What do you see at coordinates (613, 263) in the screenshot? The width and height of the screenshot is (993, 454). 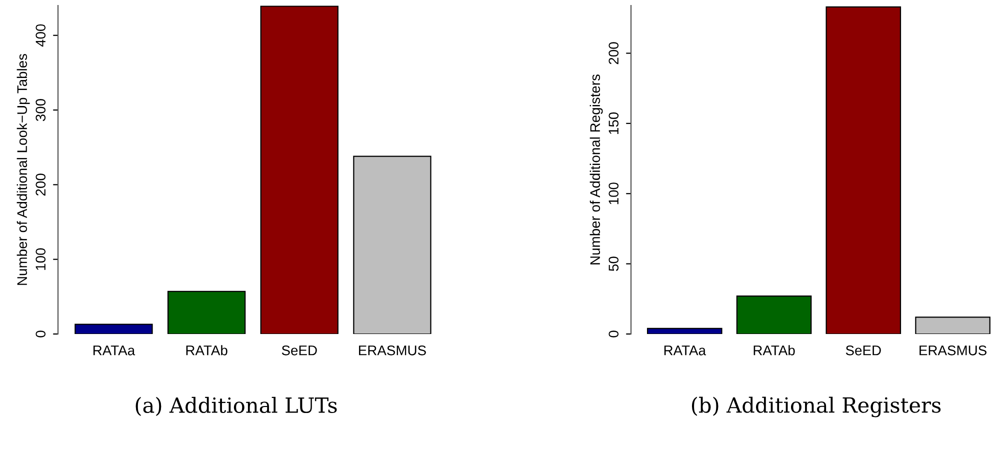 I see `y-tick-label: 50` at bounding box center [613, 263].